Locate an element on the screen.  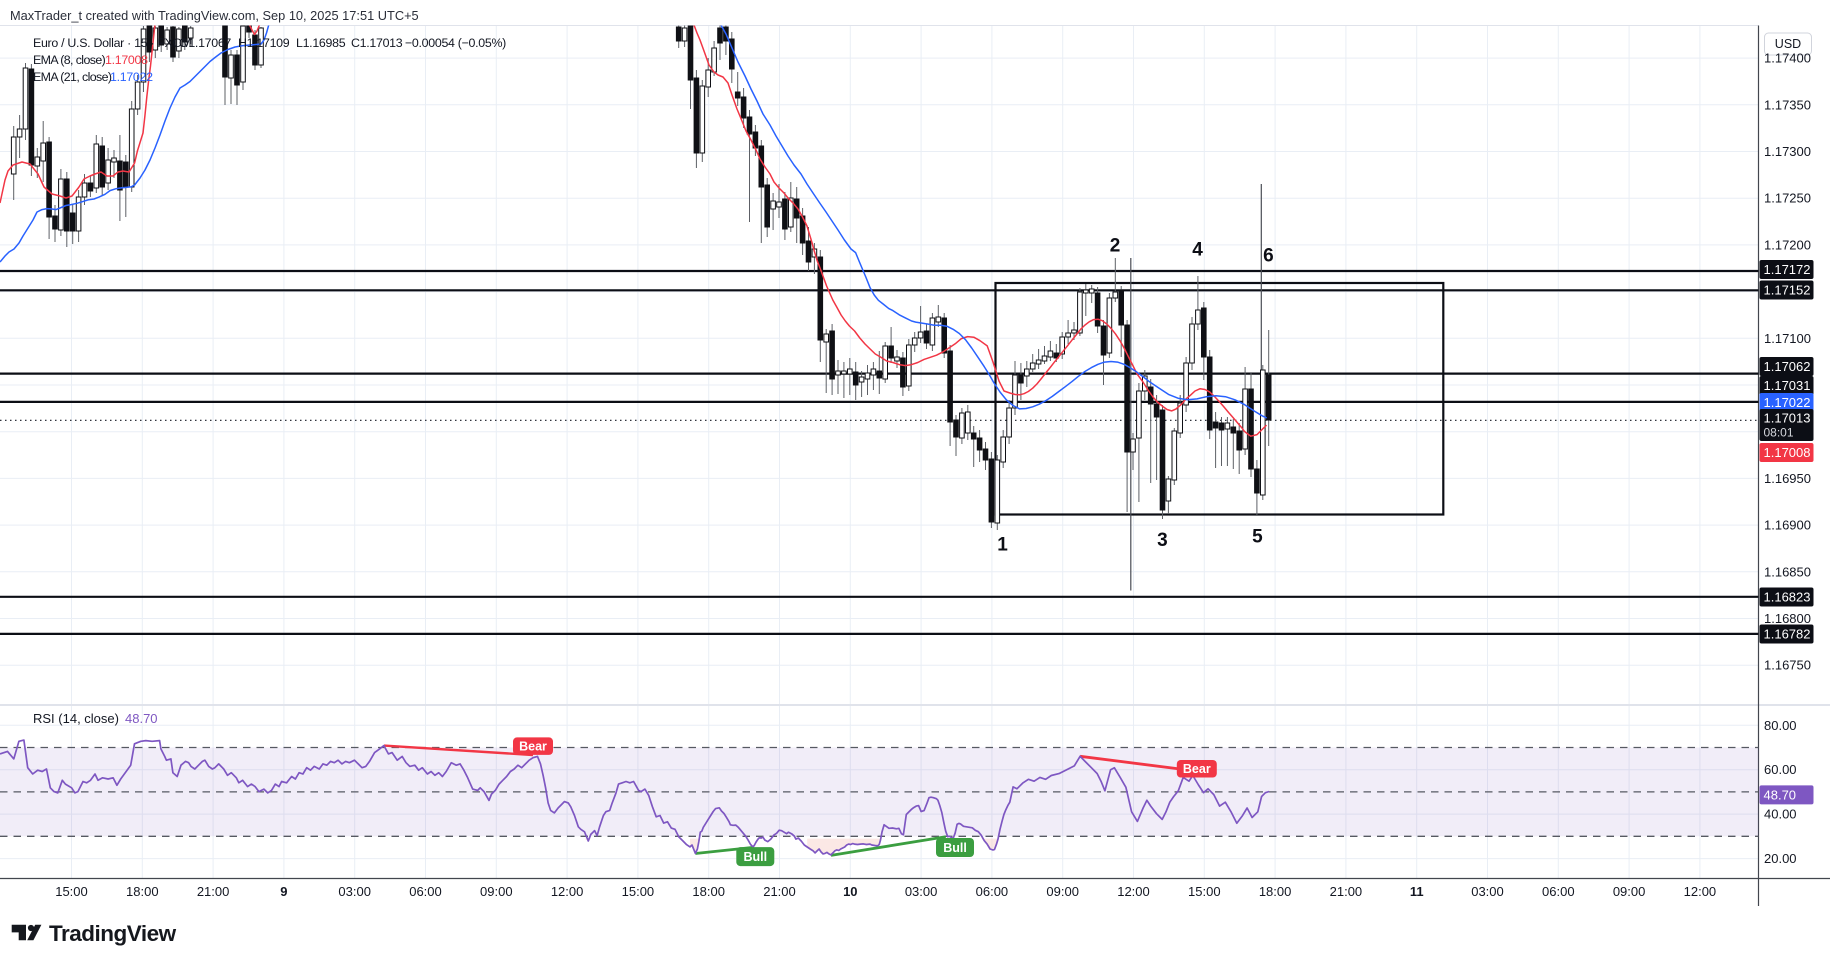
svg-text: EMA (21, close) is located at coordinates (72, 77).